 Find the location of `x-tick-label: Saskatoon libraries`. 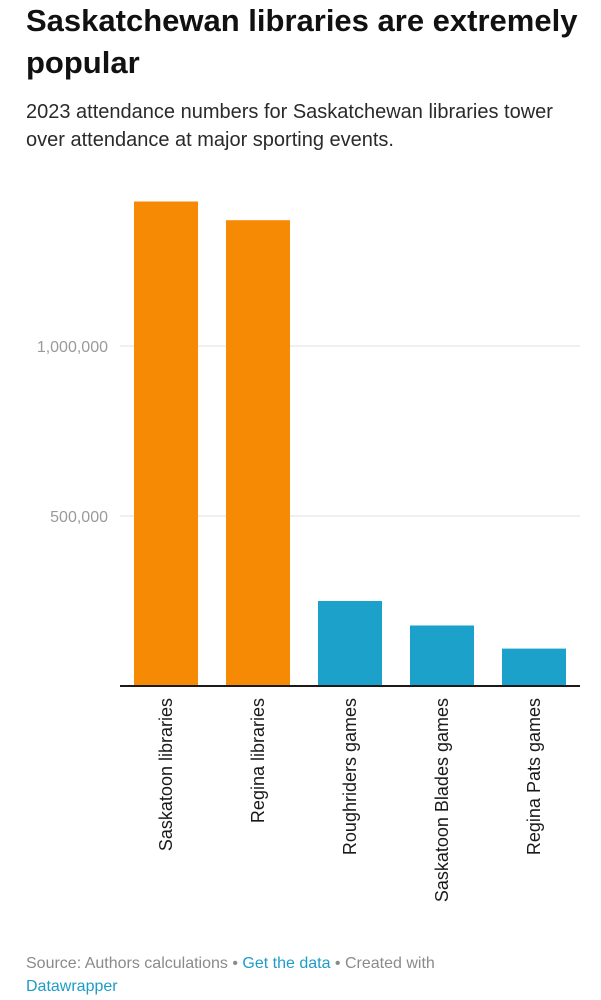

x-tick-label: Saskatoon libraries is located at coordinates (166, 774).